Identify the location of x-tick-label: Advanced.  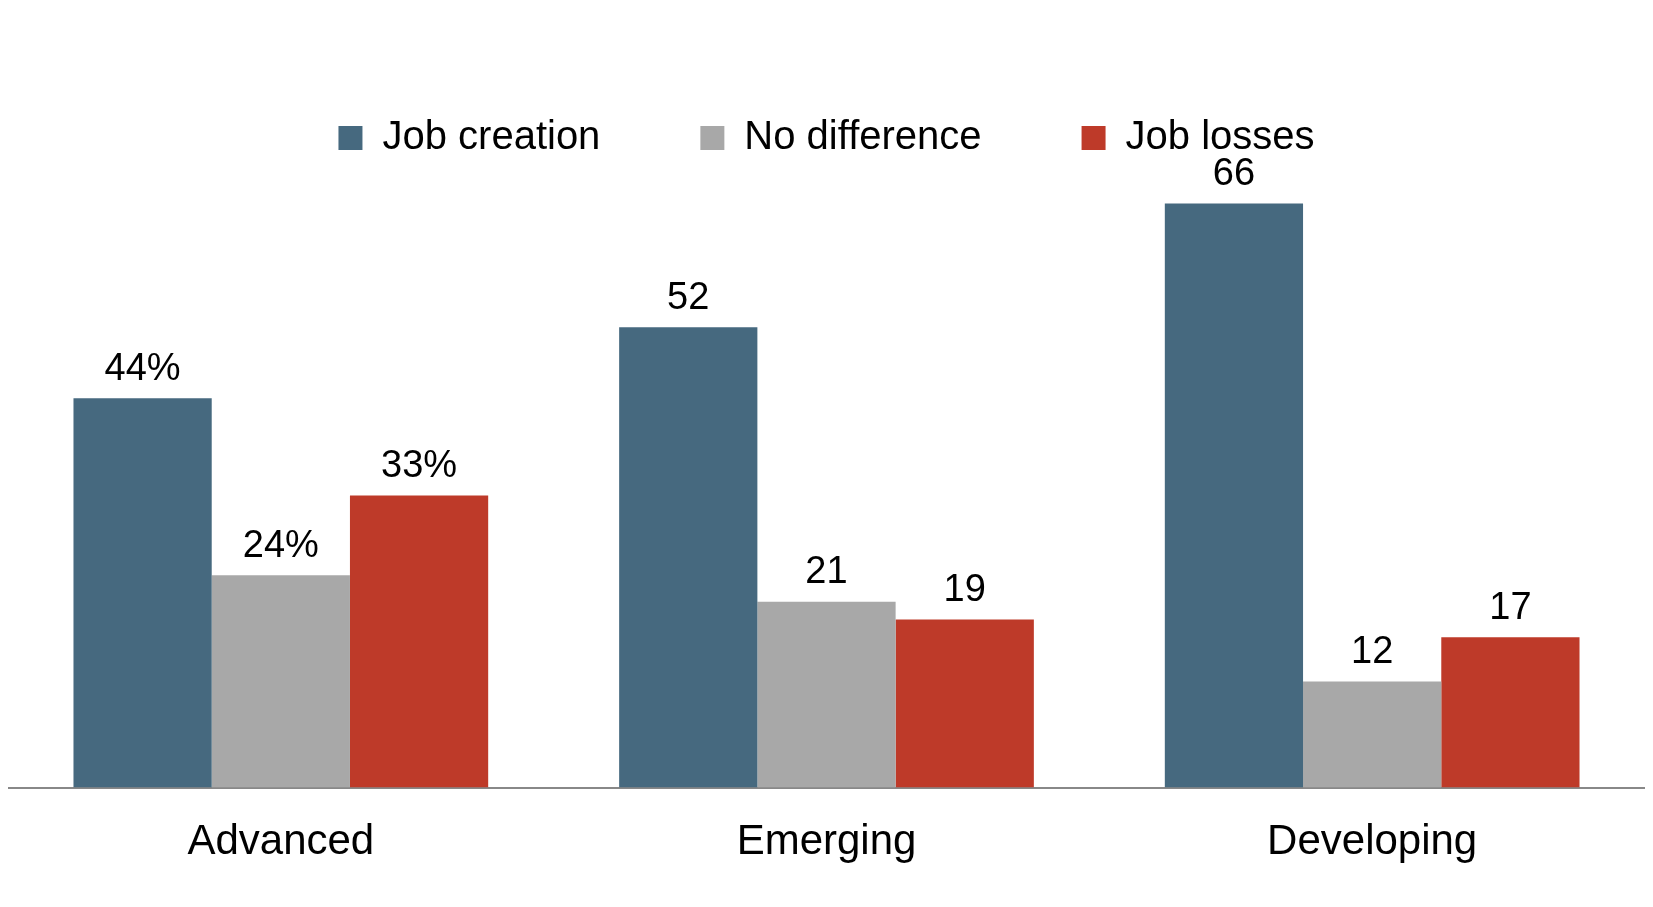
(281, 840).